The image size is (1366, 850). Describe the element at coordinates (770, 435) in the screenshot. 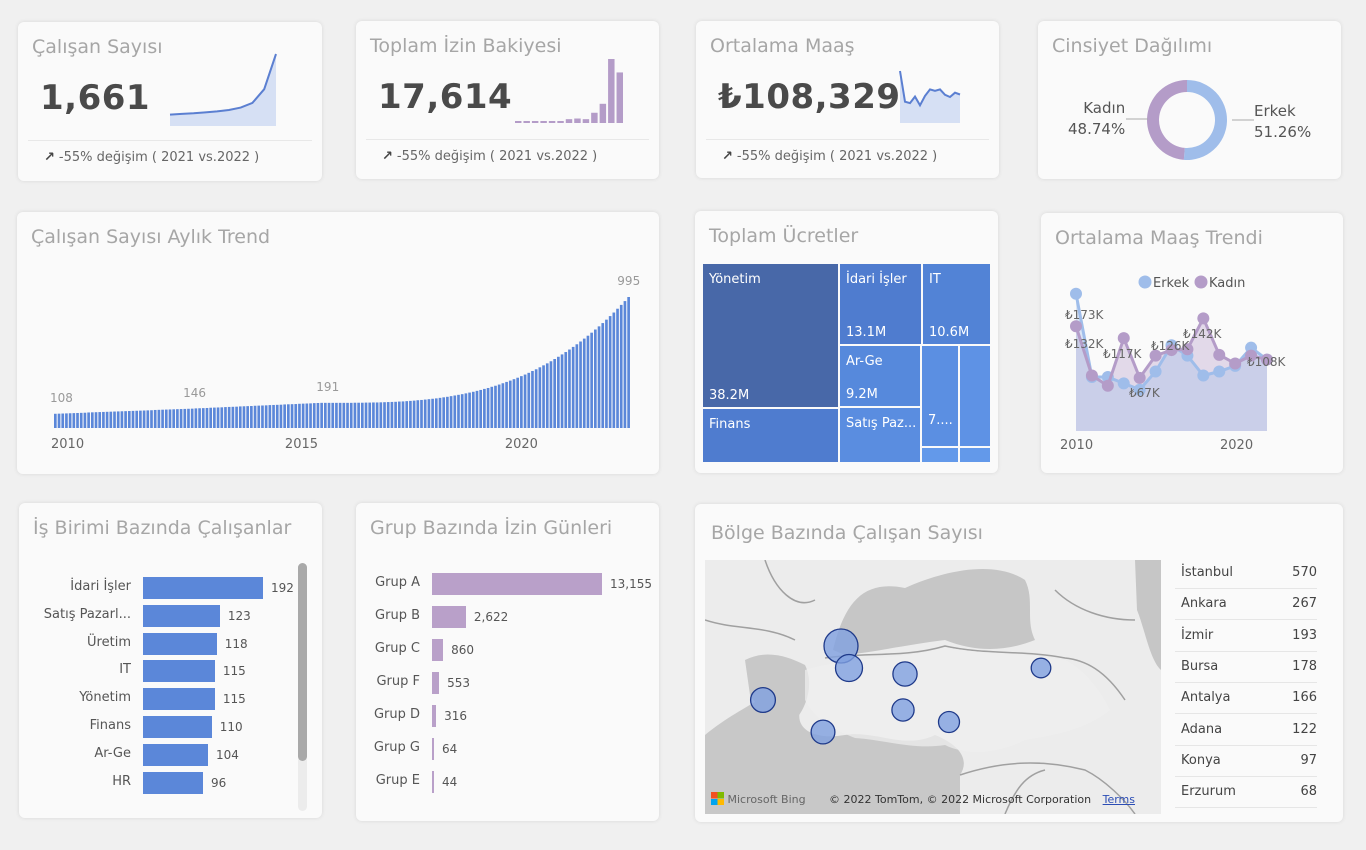

I see `treemap-cell: Finans` at that location.